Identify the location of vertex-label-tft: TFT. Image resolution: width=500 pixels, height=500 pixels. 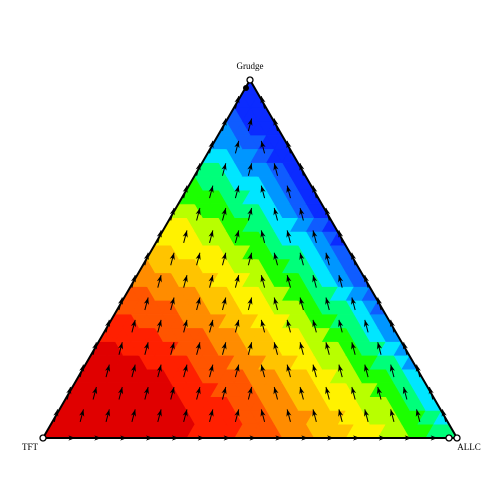
(30, 447).